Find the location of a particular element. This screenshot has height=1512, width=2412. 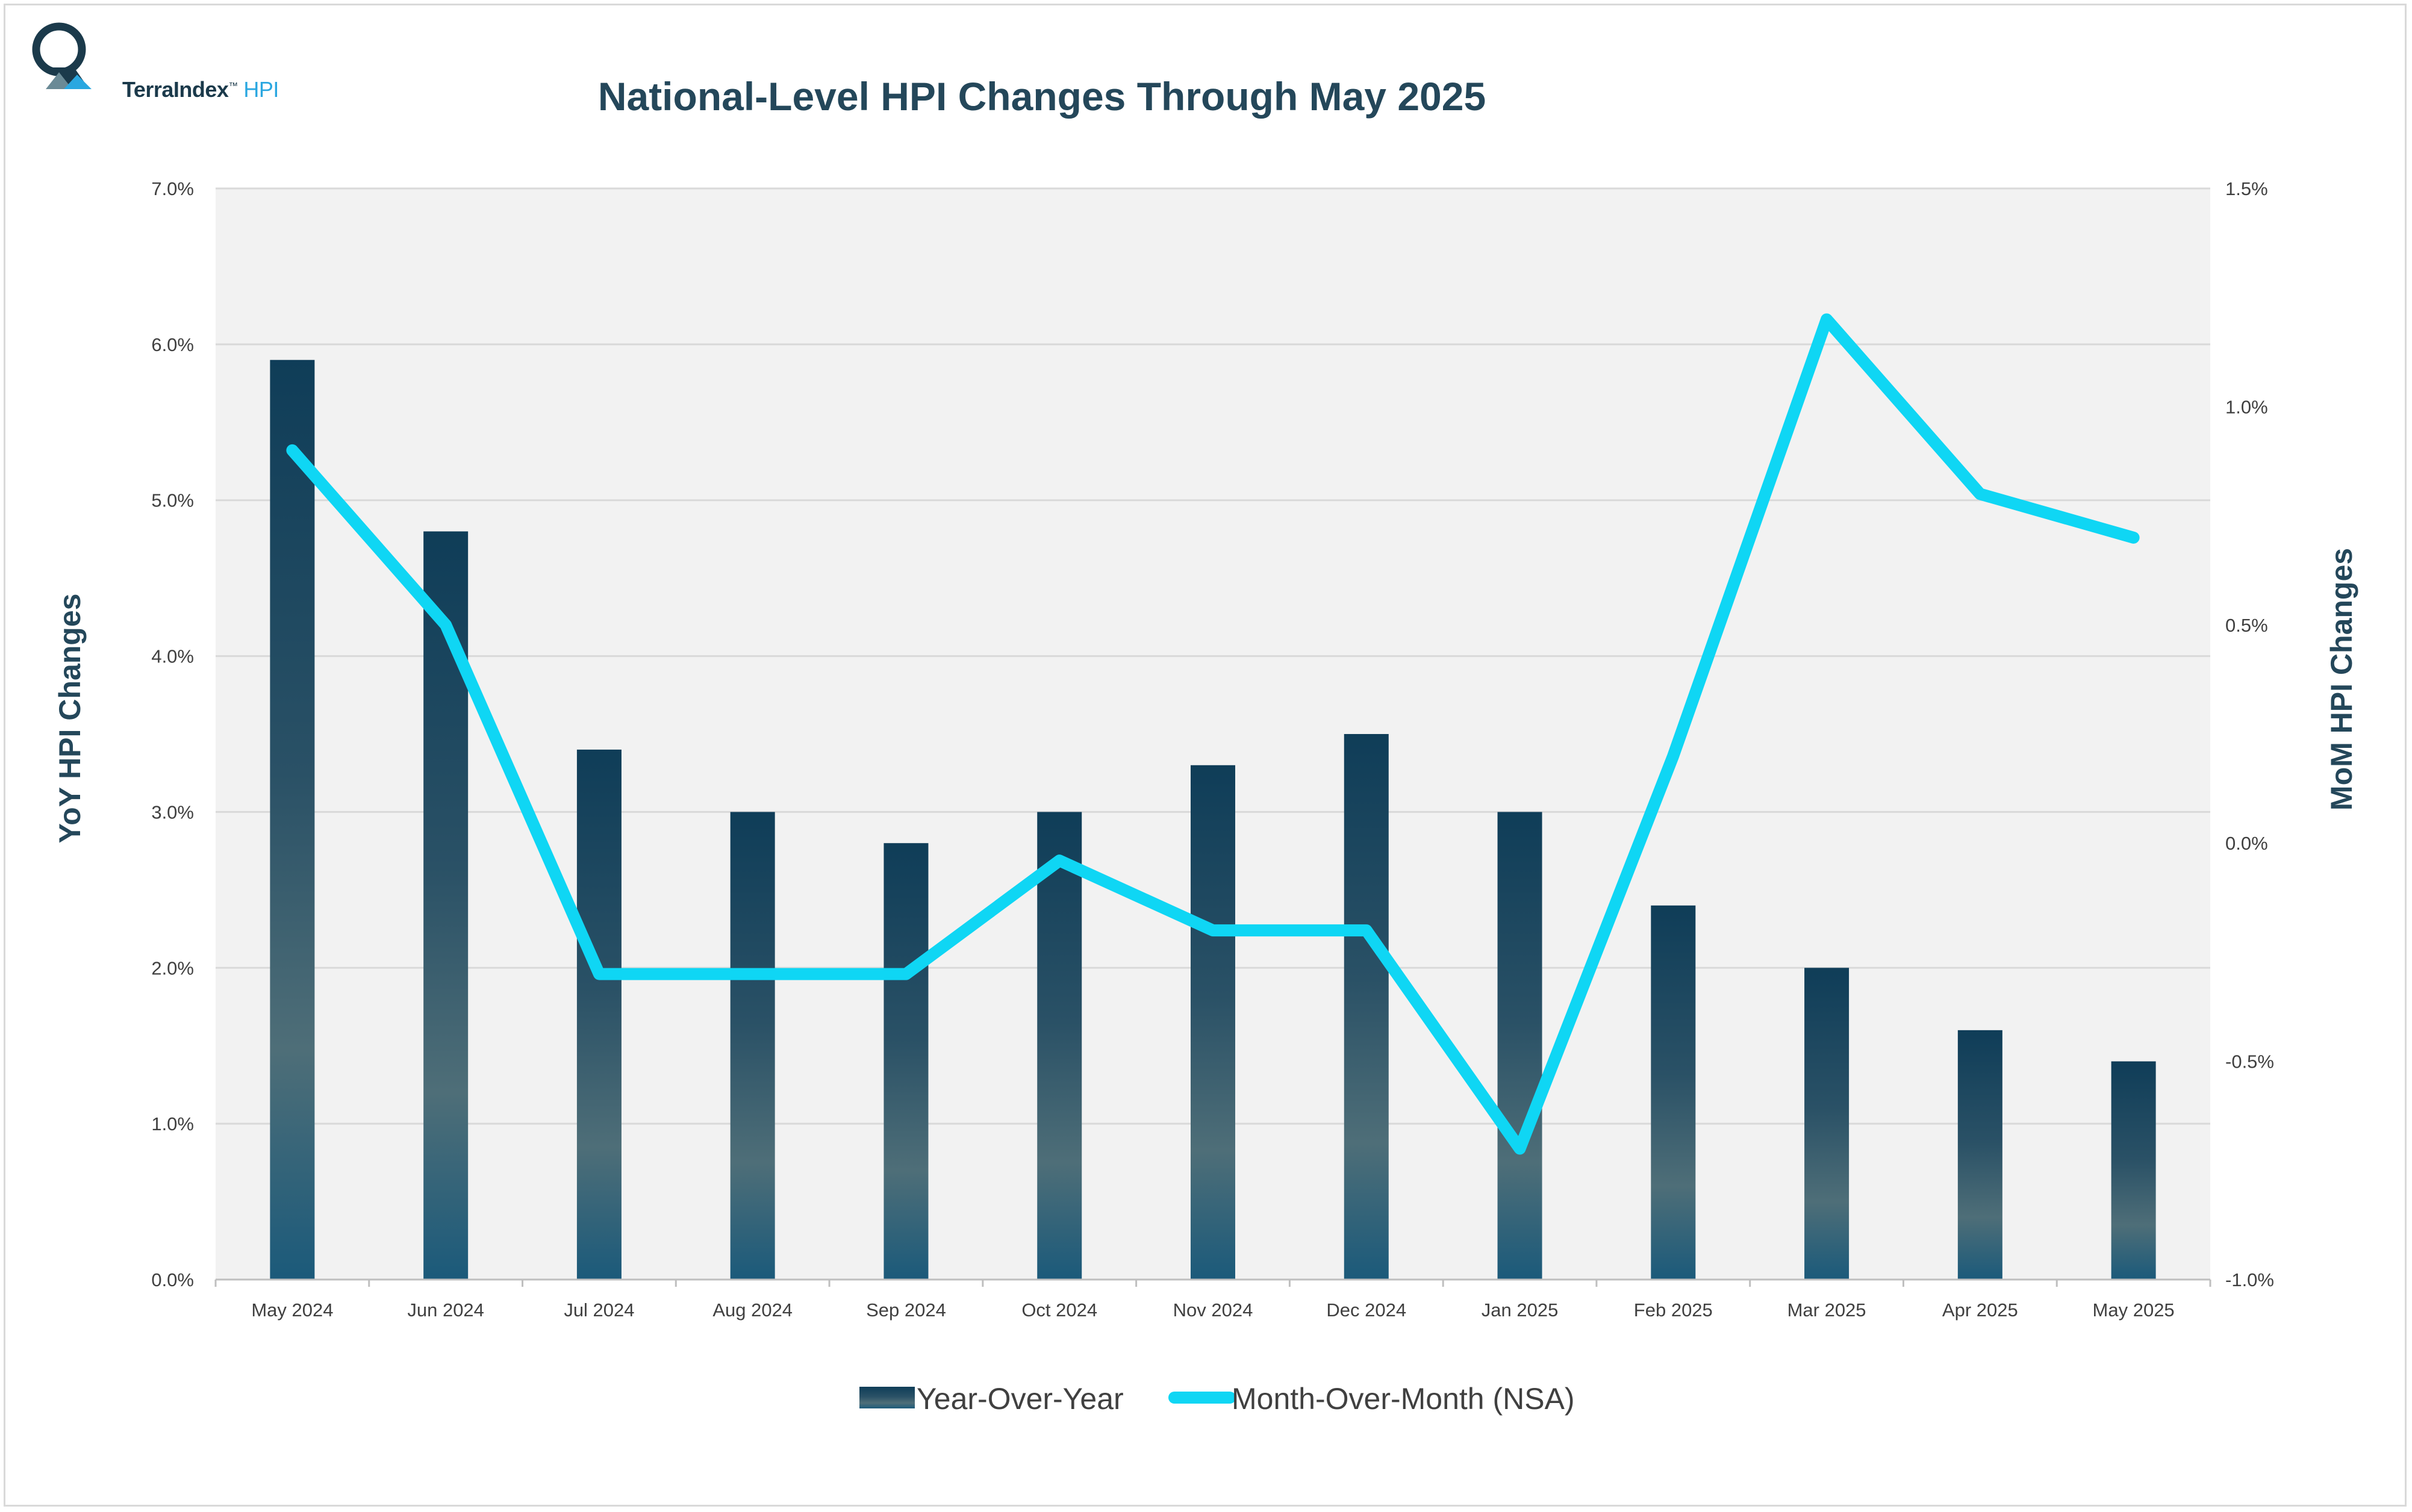

x-tick-label: Jun 2024 is located at coordinates (445, 1310).